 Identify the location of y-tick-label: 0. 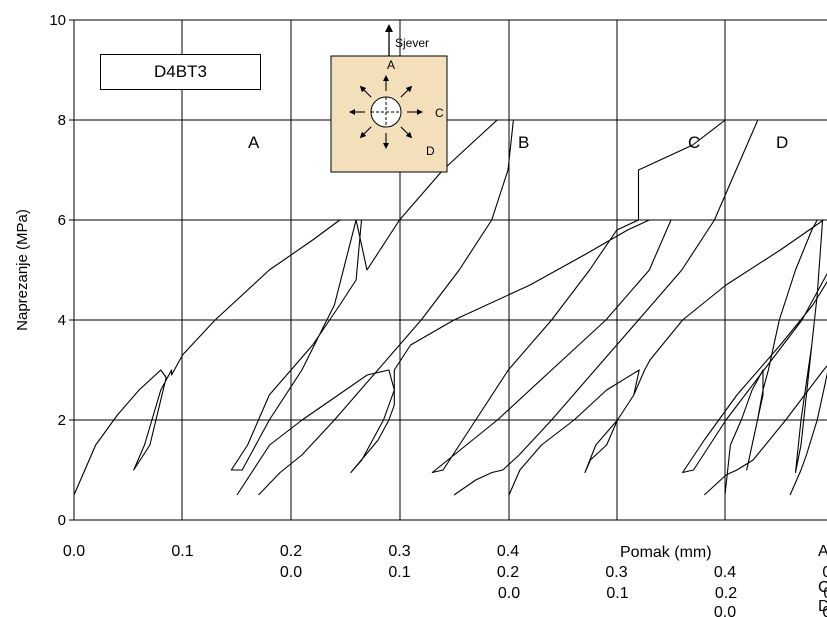
(62, 520).